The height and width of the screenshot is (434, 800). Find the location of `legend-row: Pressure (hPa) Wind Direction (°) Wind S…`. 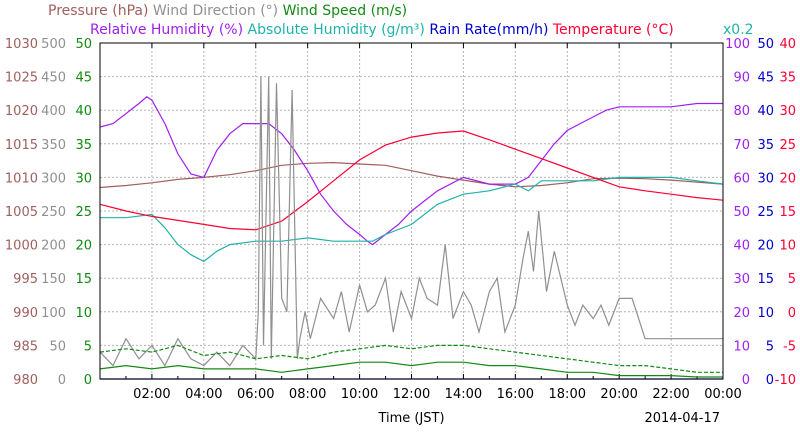

legend-row: Pressure (hPa) Wind Direction (°) Wind S… is located at coordinates (227, 11).